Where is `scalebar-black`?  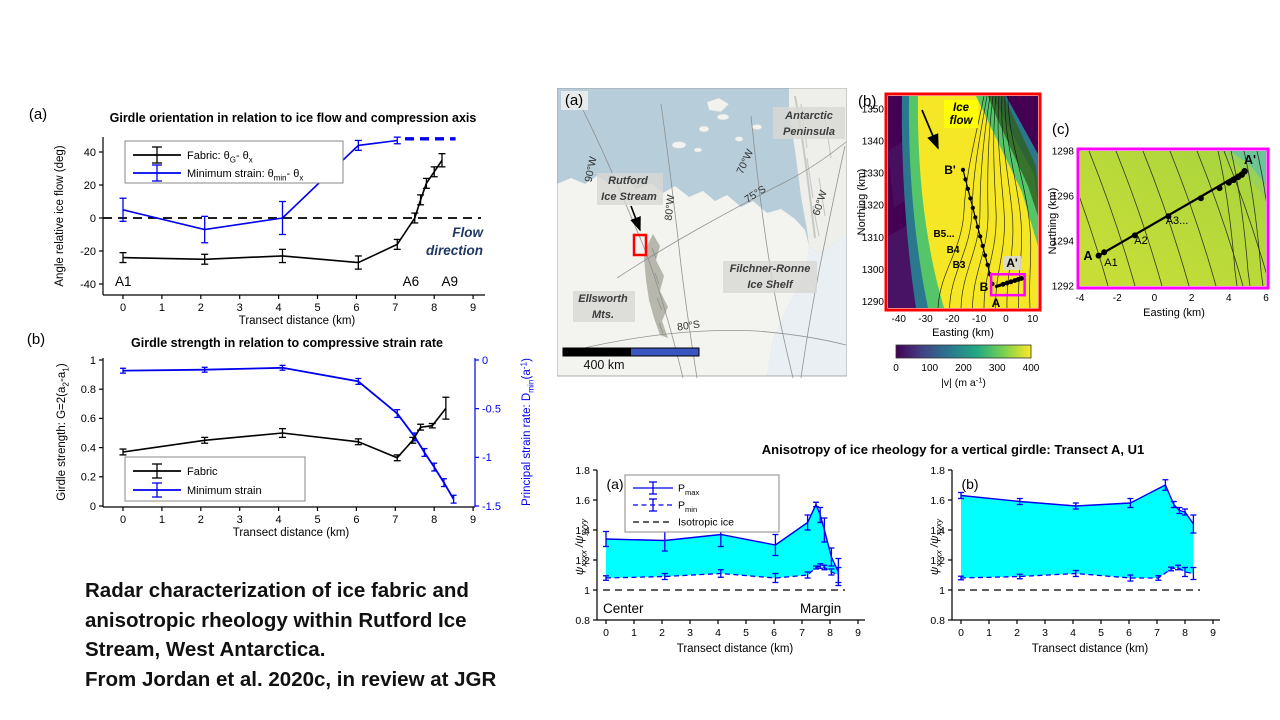
scalebar-black is located at coordinates (597, 352).